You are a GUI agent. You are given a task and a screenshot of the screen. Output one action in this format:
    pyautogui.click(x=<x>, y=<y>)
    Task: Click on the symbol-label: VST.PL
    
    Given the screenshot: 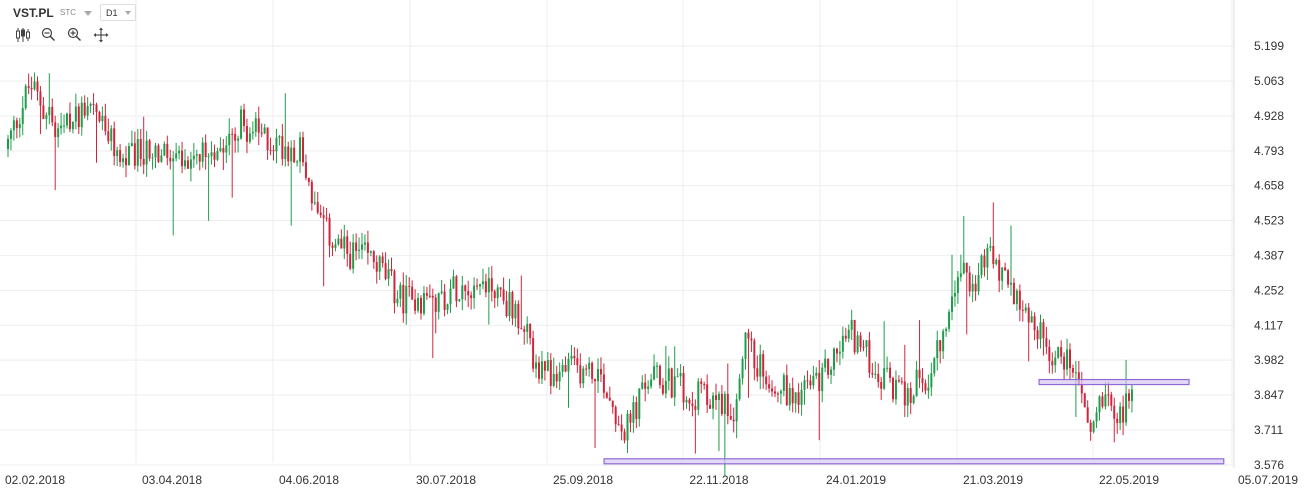 What is the action you would take?
    pyautogui.click(x=33, y=13)
    